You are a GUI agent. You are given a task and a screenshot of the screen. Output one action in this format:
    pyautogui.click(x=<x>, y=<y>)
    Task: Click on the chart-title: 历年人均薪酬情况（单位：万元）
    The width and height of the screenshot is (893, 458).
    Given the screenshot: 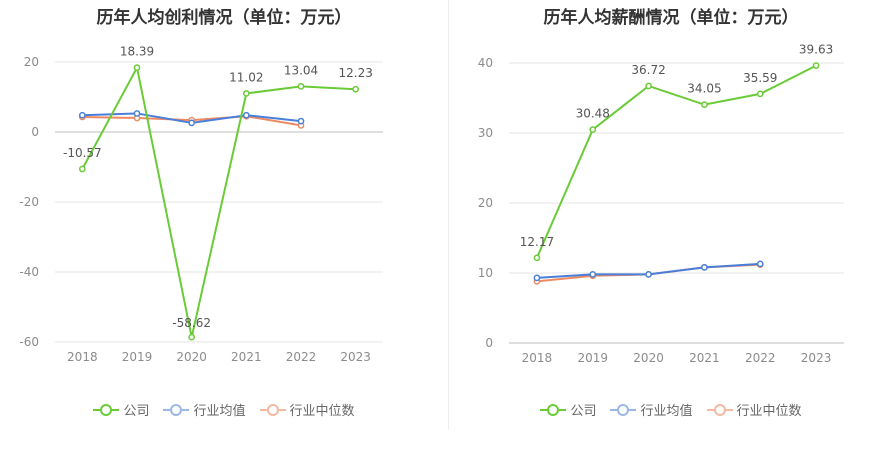 What is the action you would take?
    pyautogui.click(x=671, y=18)
    